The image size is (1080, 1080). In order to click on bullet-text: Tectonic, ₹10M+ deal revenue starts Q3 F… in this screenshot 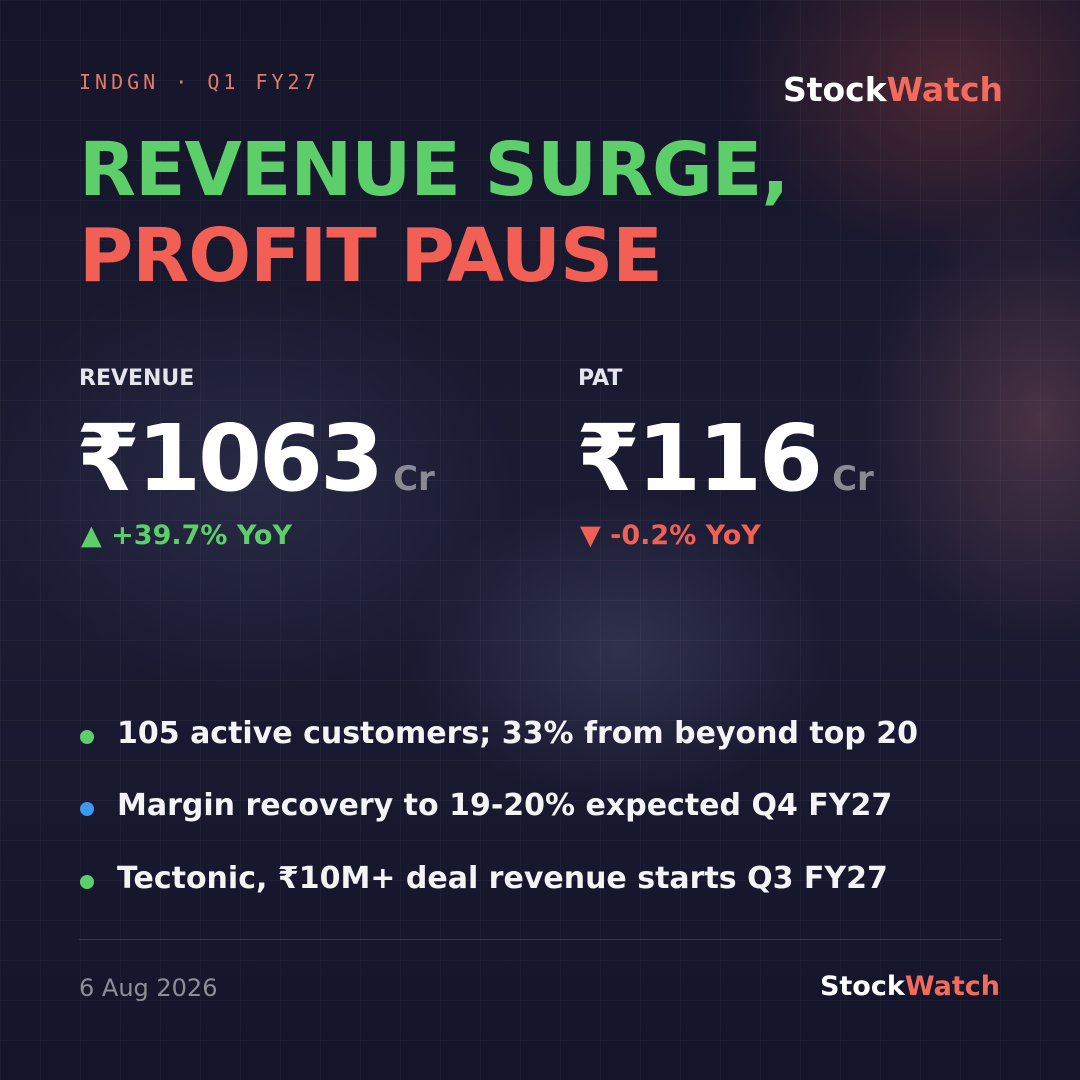, I will do `click(502, 878)`.